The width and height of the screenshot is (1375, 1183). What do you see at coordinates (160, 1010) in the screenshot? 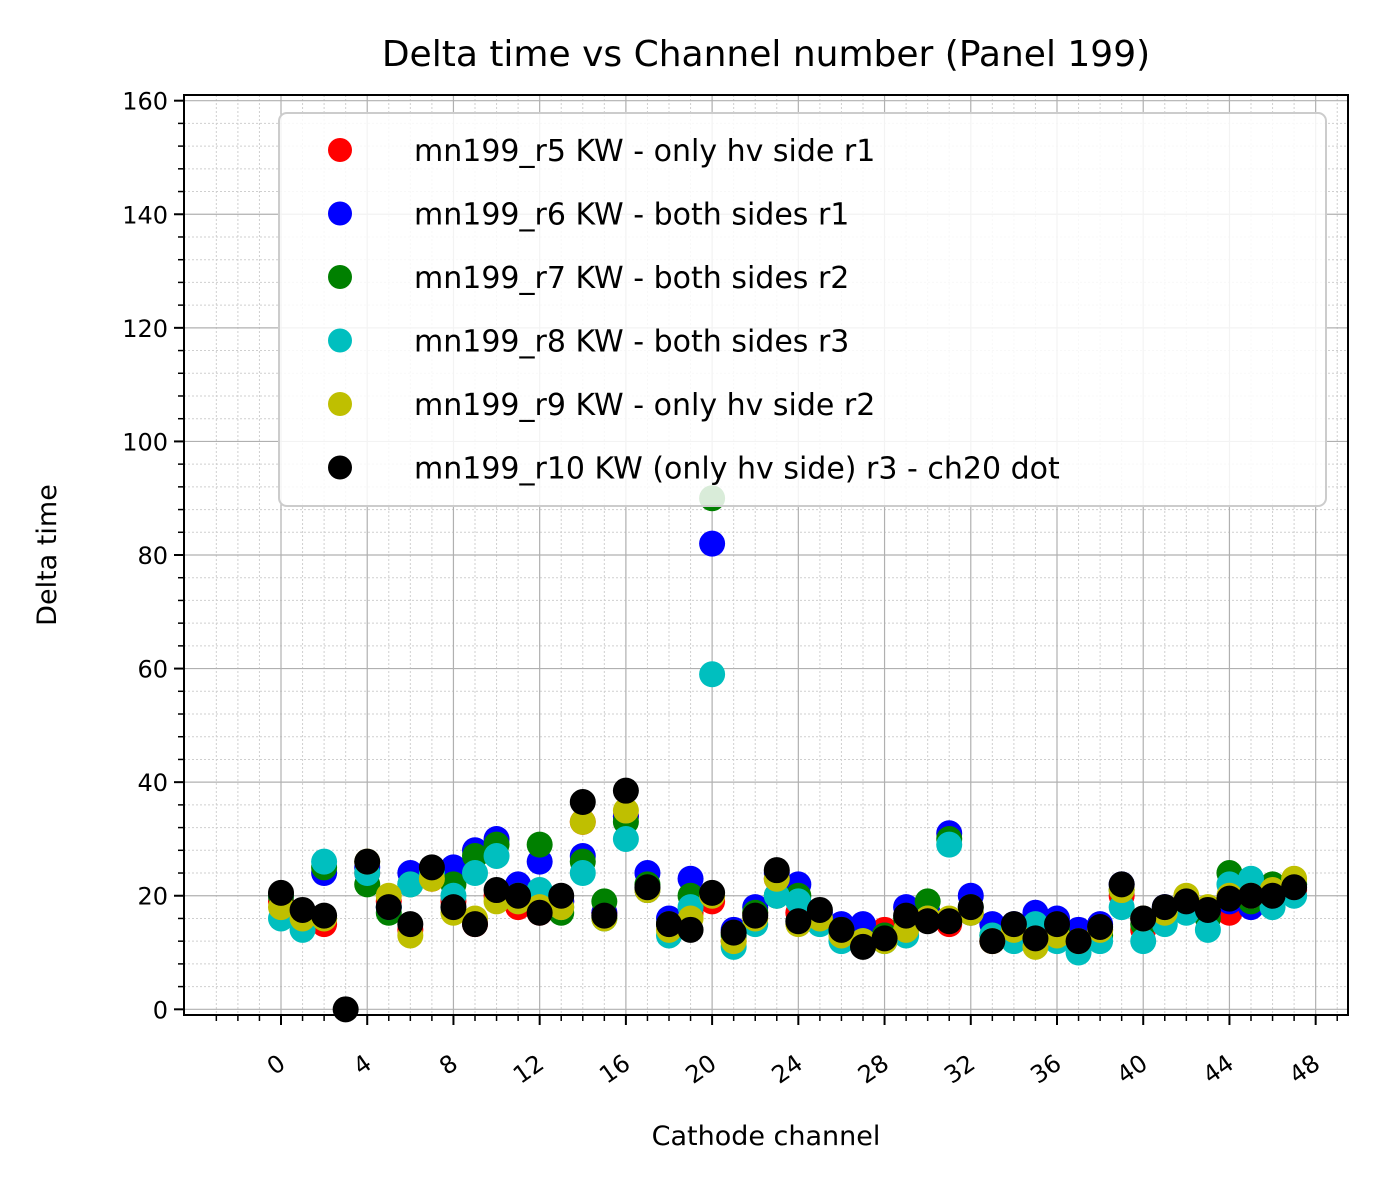
I see `y-tick-label: 0` at bounding box center [160, 1010].